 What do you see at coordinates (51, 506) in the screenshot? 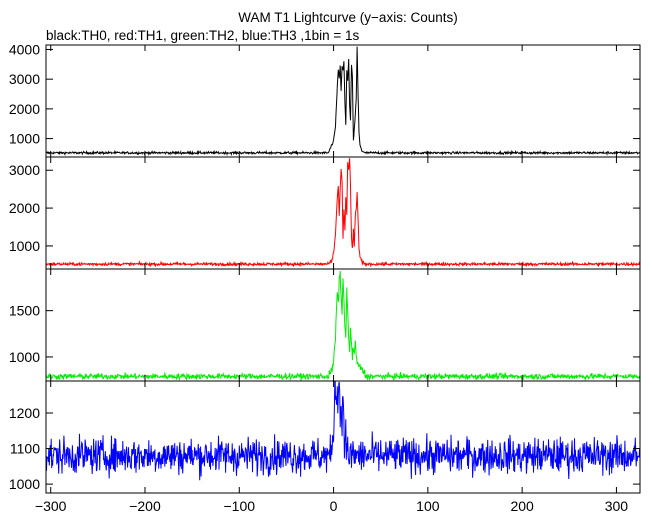
I see `x-tick-label: −300` at bounding box center [51, 506].